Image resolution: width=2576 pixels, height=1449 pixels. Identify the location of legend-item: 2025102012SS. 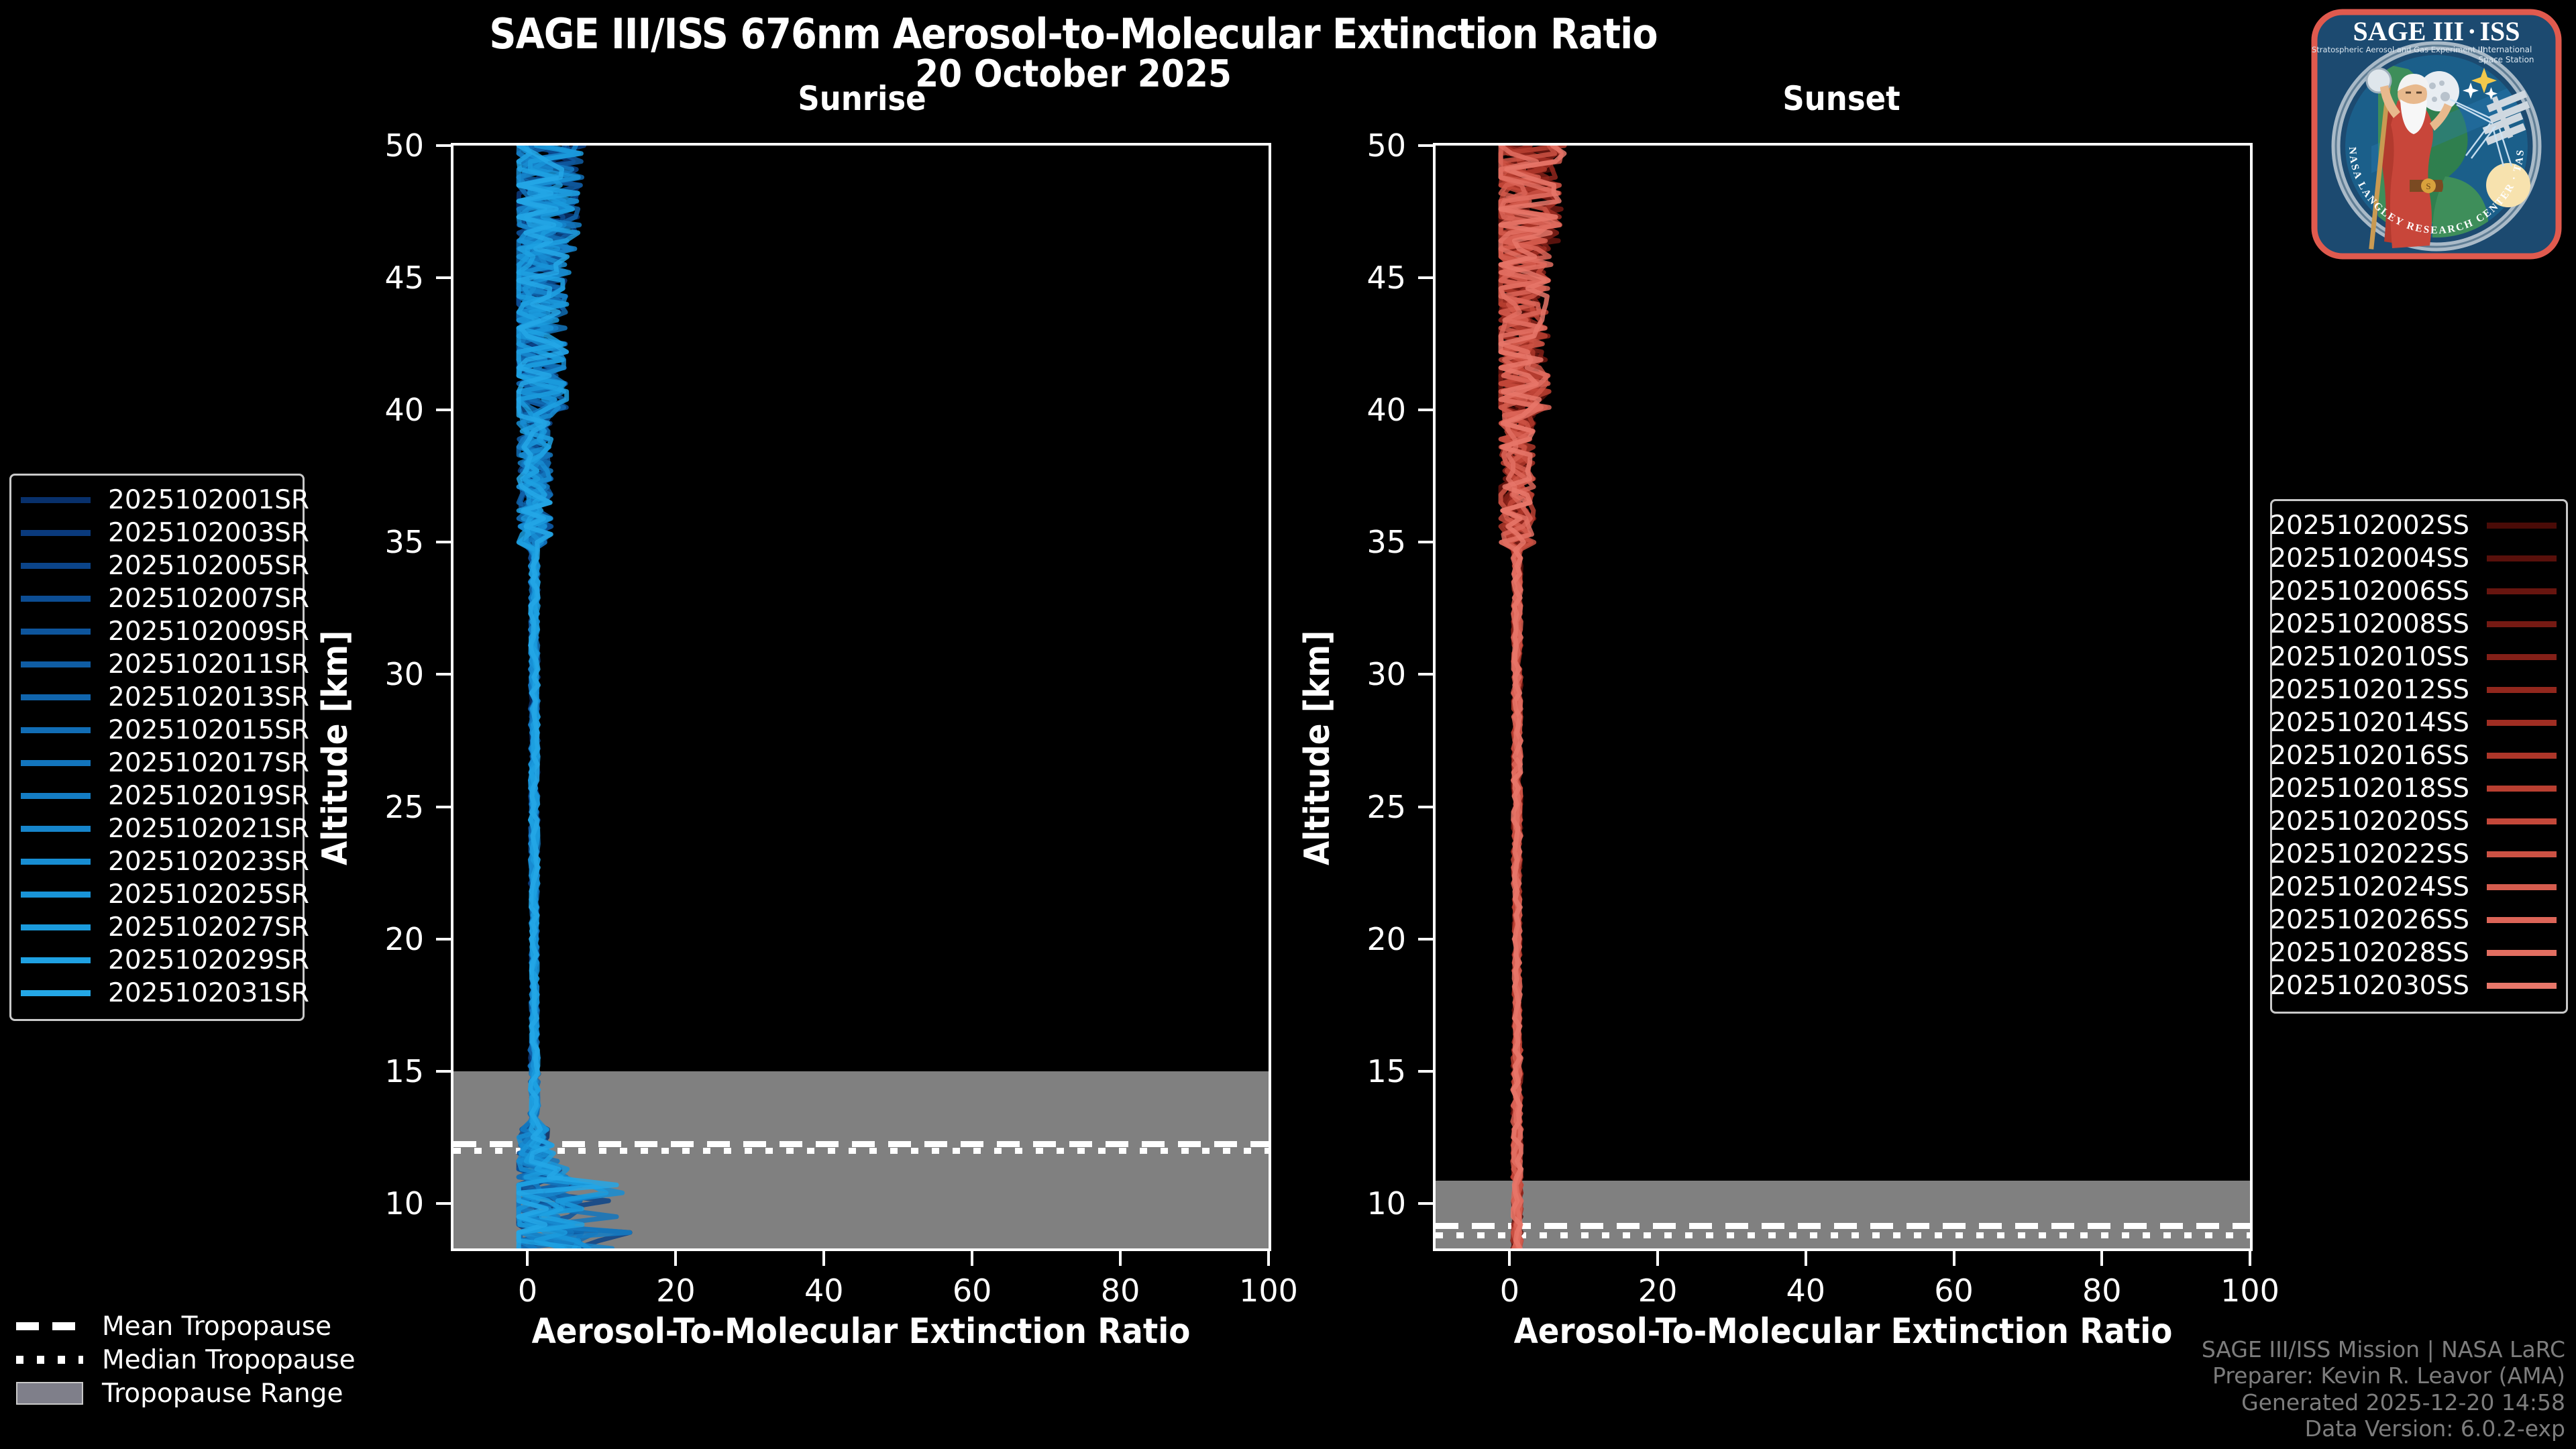
(2413, 690).